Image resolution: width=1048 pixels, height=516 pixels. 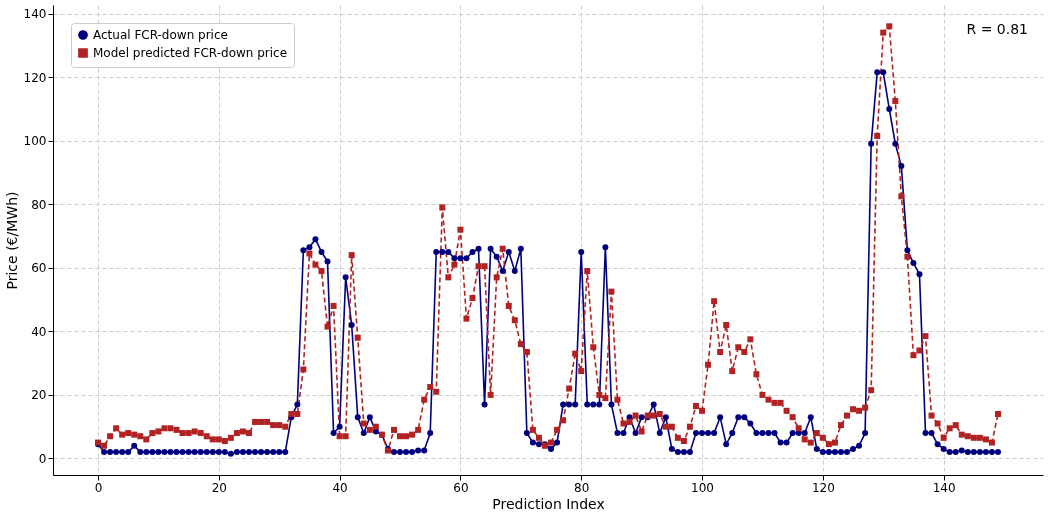 I want to click on x-tick-label: 60, so click(x=461, y=487).